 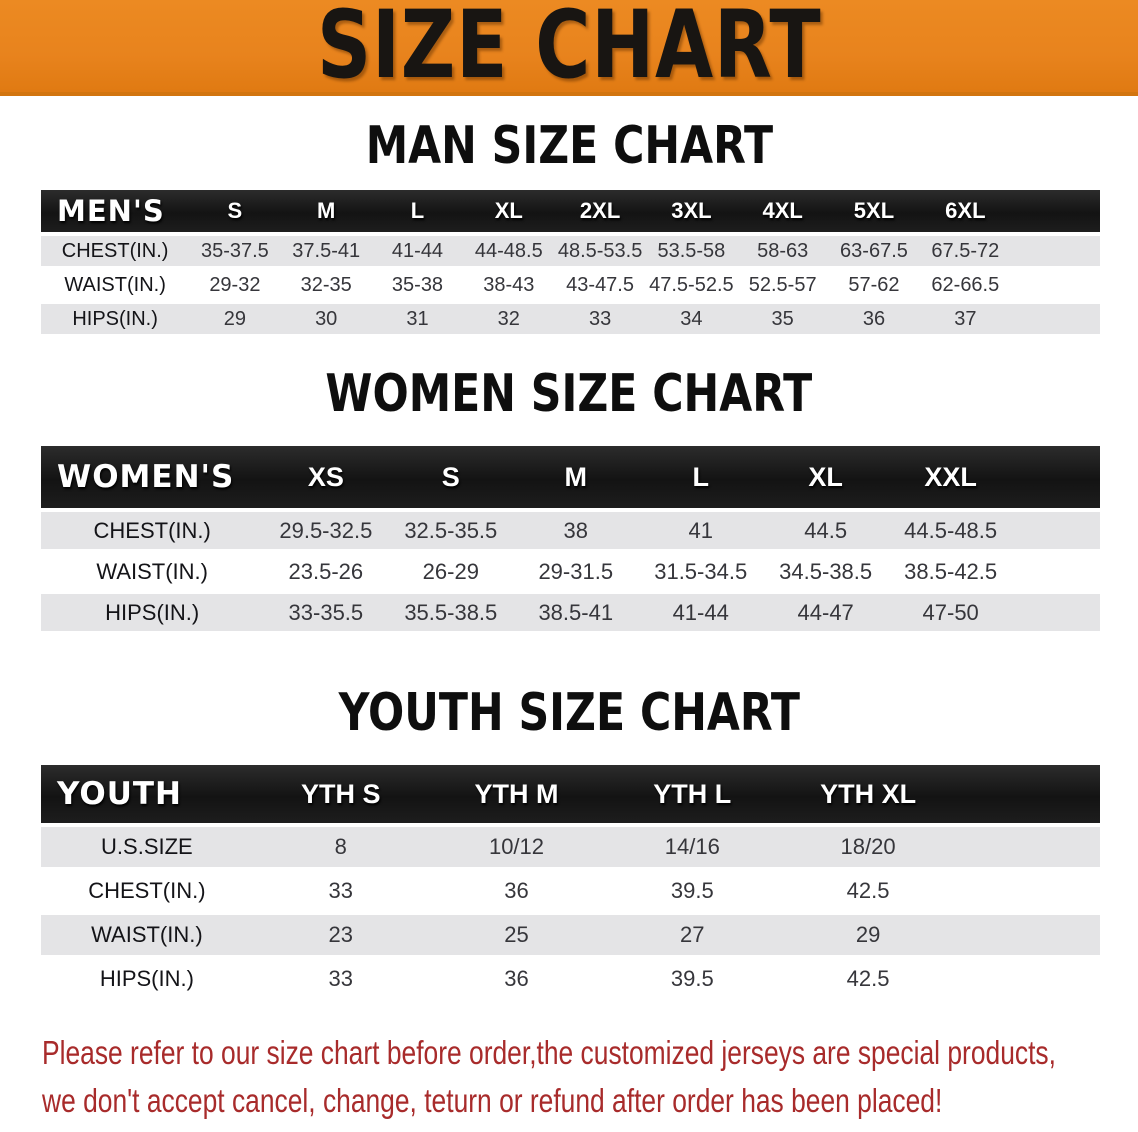 I want to click on youth-measurement-row-2: WAIST(IN.) 23 25 27 29, so click(x=570, y=935).